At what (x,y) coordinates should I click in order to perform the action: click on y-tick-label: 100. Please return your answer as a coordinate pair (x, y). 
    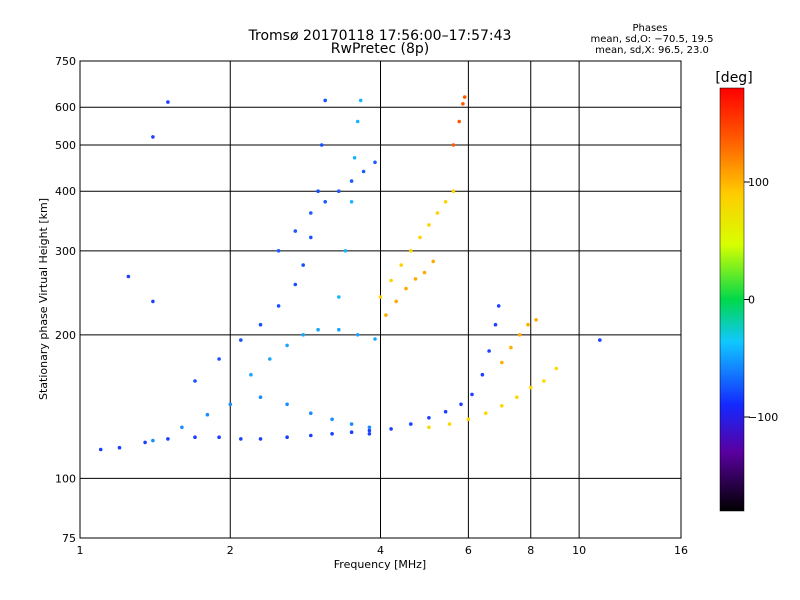
    Looking at the image, I should click on (65, 478).